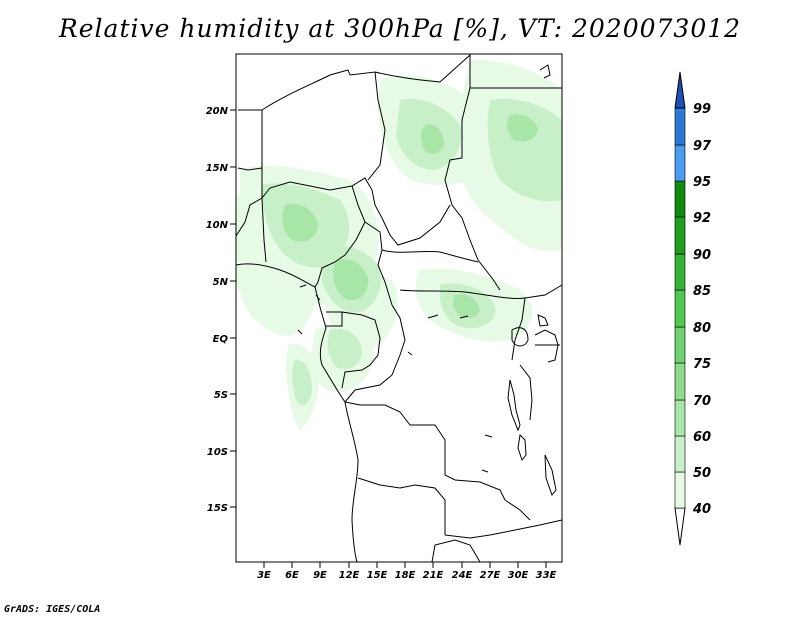  I want to click on colorbar-label: 70, so click(702, 401).